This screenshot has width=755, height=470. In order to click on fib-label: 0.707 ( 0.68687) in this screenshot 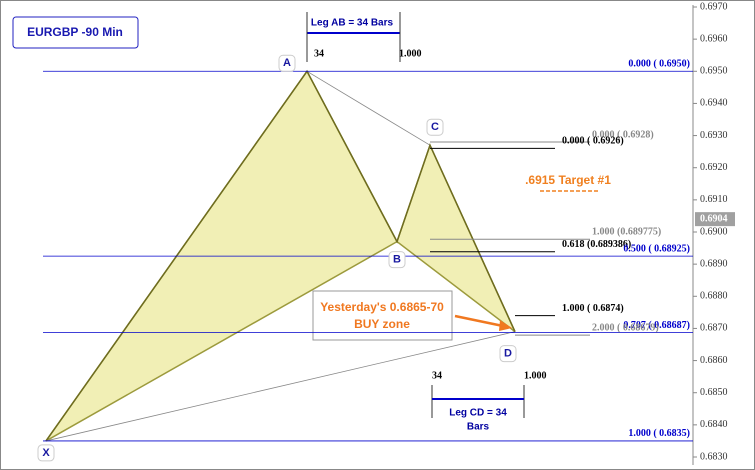, I will do `click(656, 325)`.